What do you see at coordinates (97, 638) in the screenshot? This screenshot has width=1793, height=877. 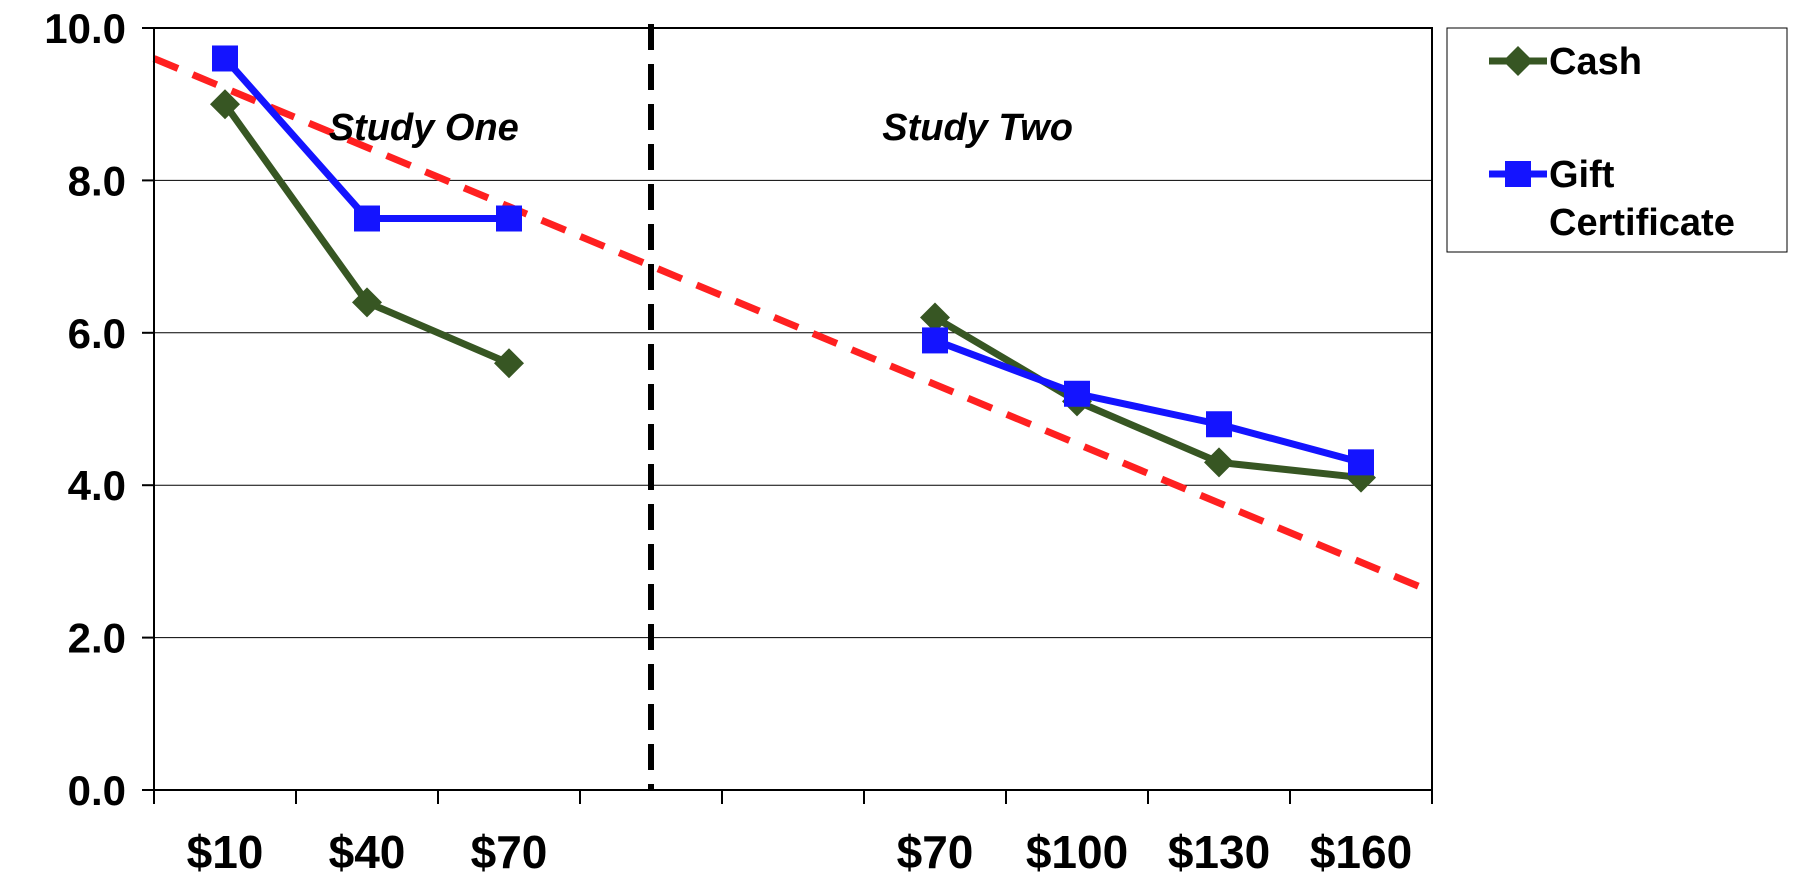 I see `y-tick-label: 2.0` at bounding box center [97, 638].